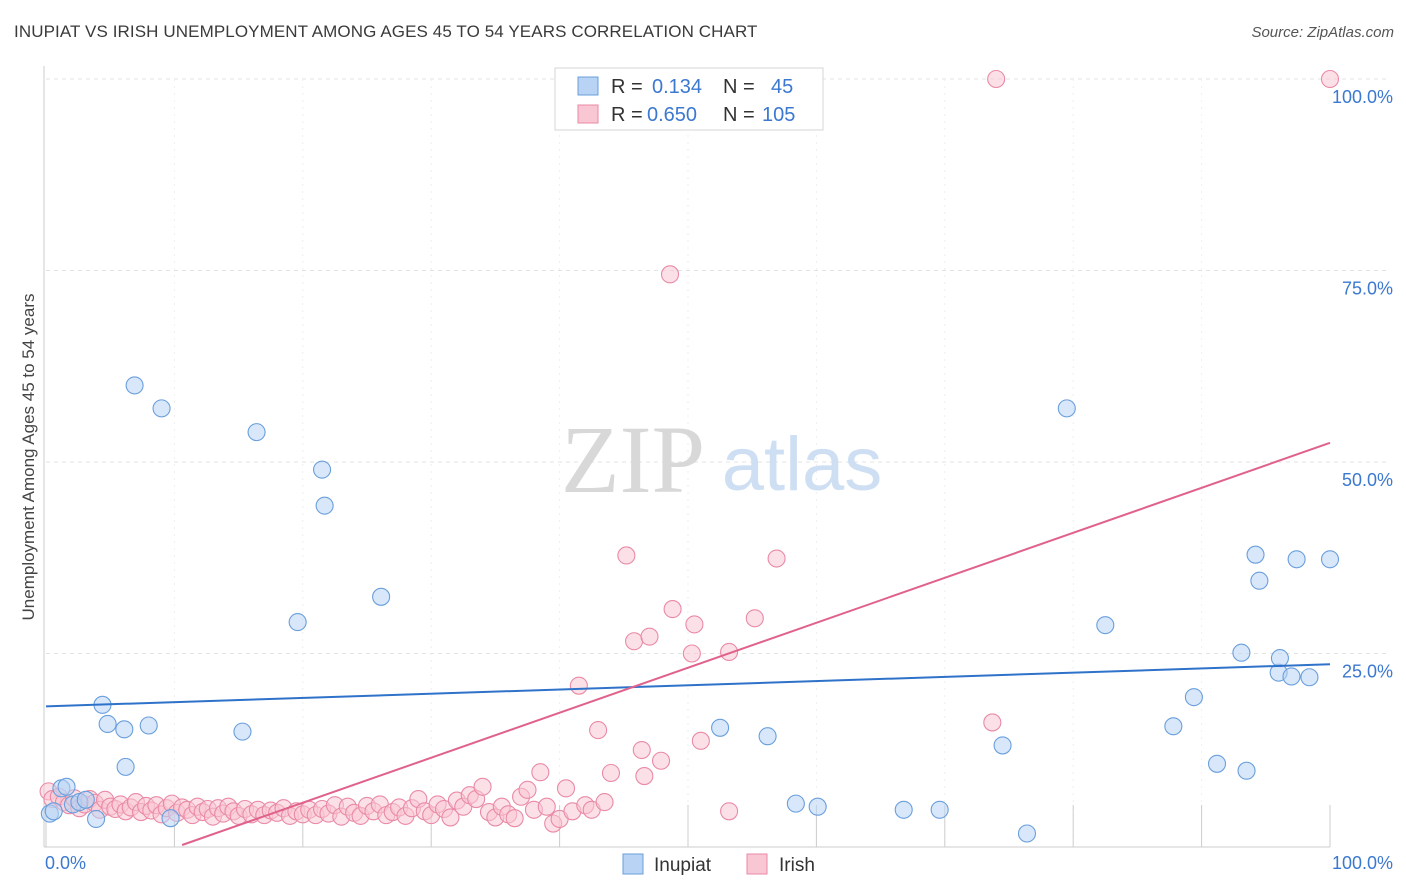 Image resolution: width=1406 pixels, height=892 pixels. Describe the element at coordinates (627, 87) in the screenshot. I see `inupiat-r-label: R =` at that location.